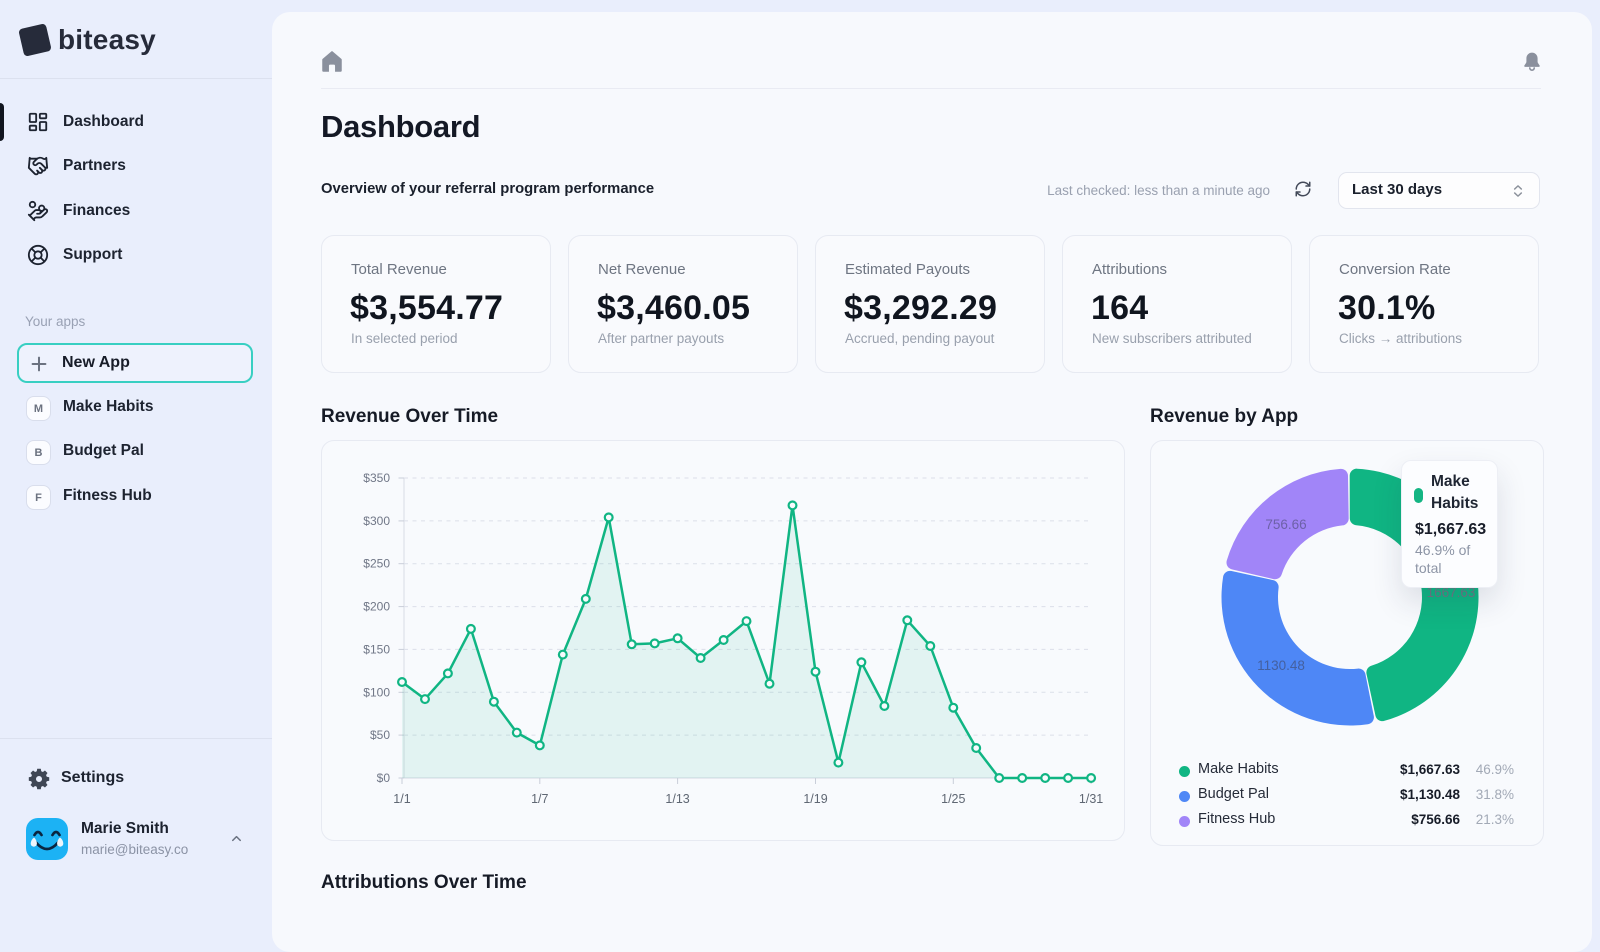  What do you see at coordinates (384, 778) in the screenshot?
I see `svg-text: $0` at bounding box center [384, 778].